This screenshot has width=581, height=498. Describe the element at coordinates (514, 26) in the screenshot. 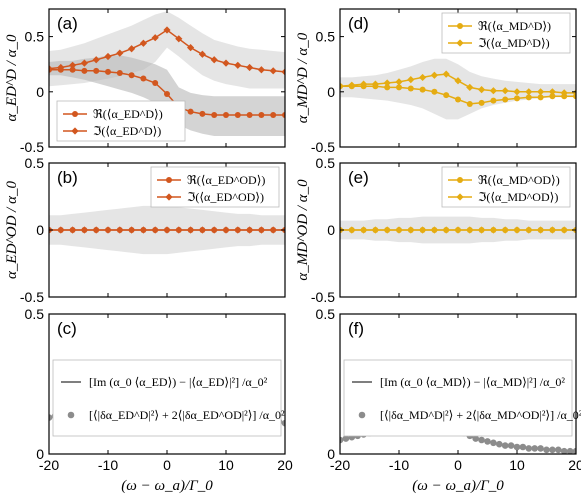

I see `legend-entry: ℜ(⟨α_MD^D⟩)` at that location.